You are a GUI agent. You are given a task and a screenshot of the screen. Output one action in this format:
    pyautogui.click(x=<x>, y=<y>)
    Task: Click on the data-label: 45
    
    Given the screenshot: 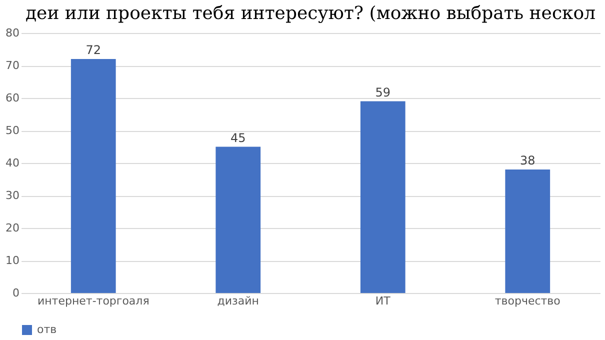 What is the action you would take?
    pyautogui.click(x=238, y=137)
    